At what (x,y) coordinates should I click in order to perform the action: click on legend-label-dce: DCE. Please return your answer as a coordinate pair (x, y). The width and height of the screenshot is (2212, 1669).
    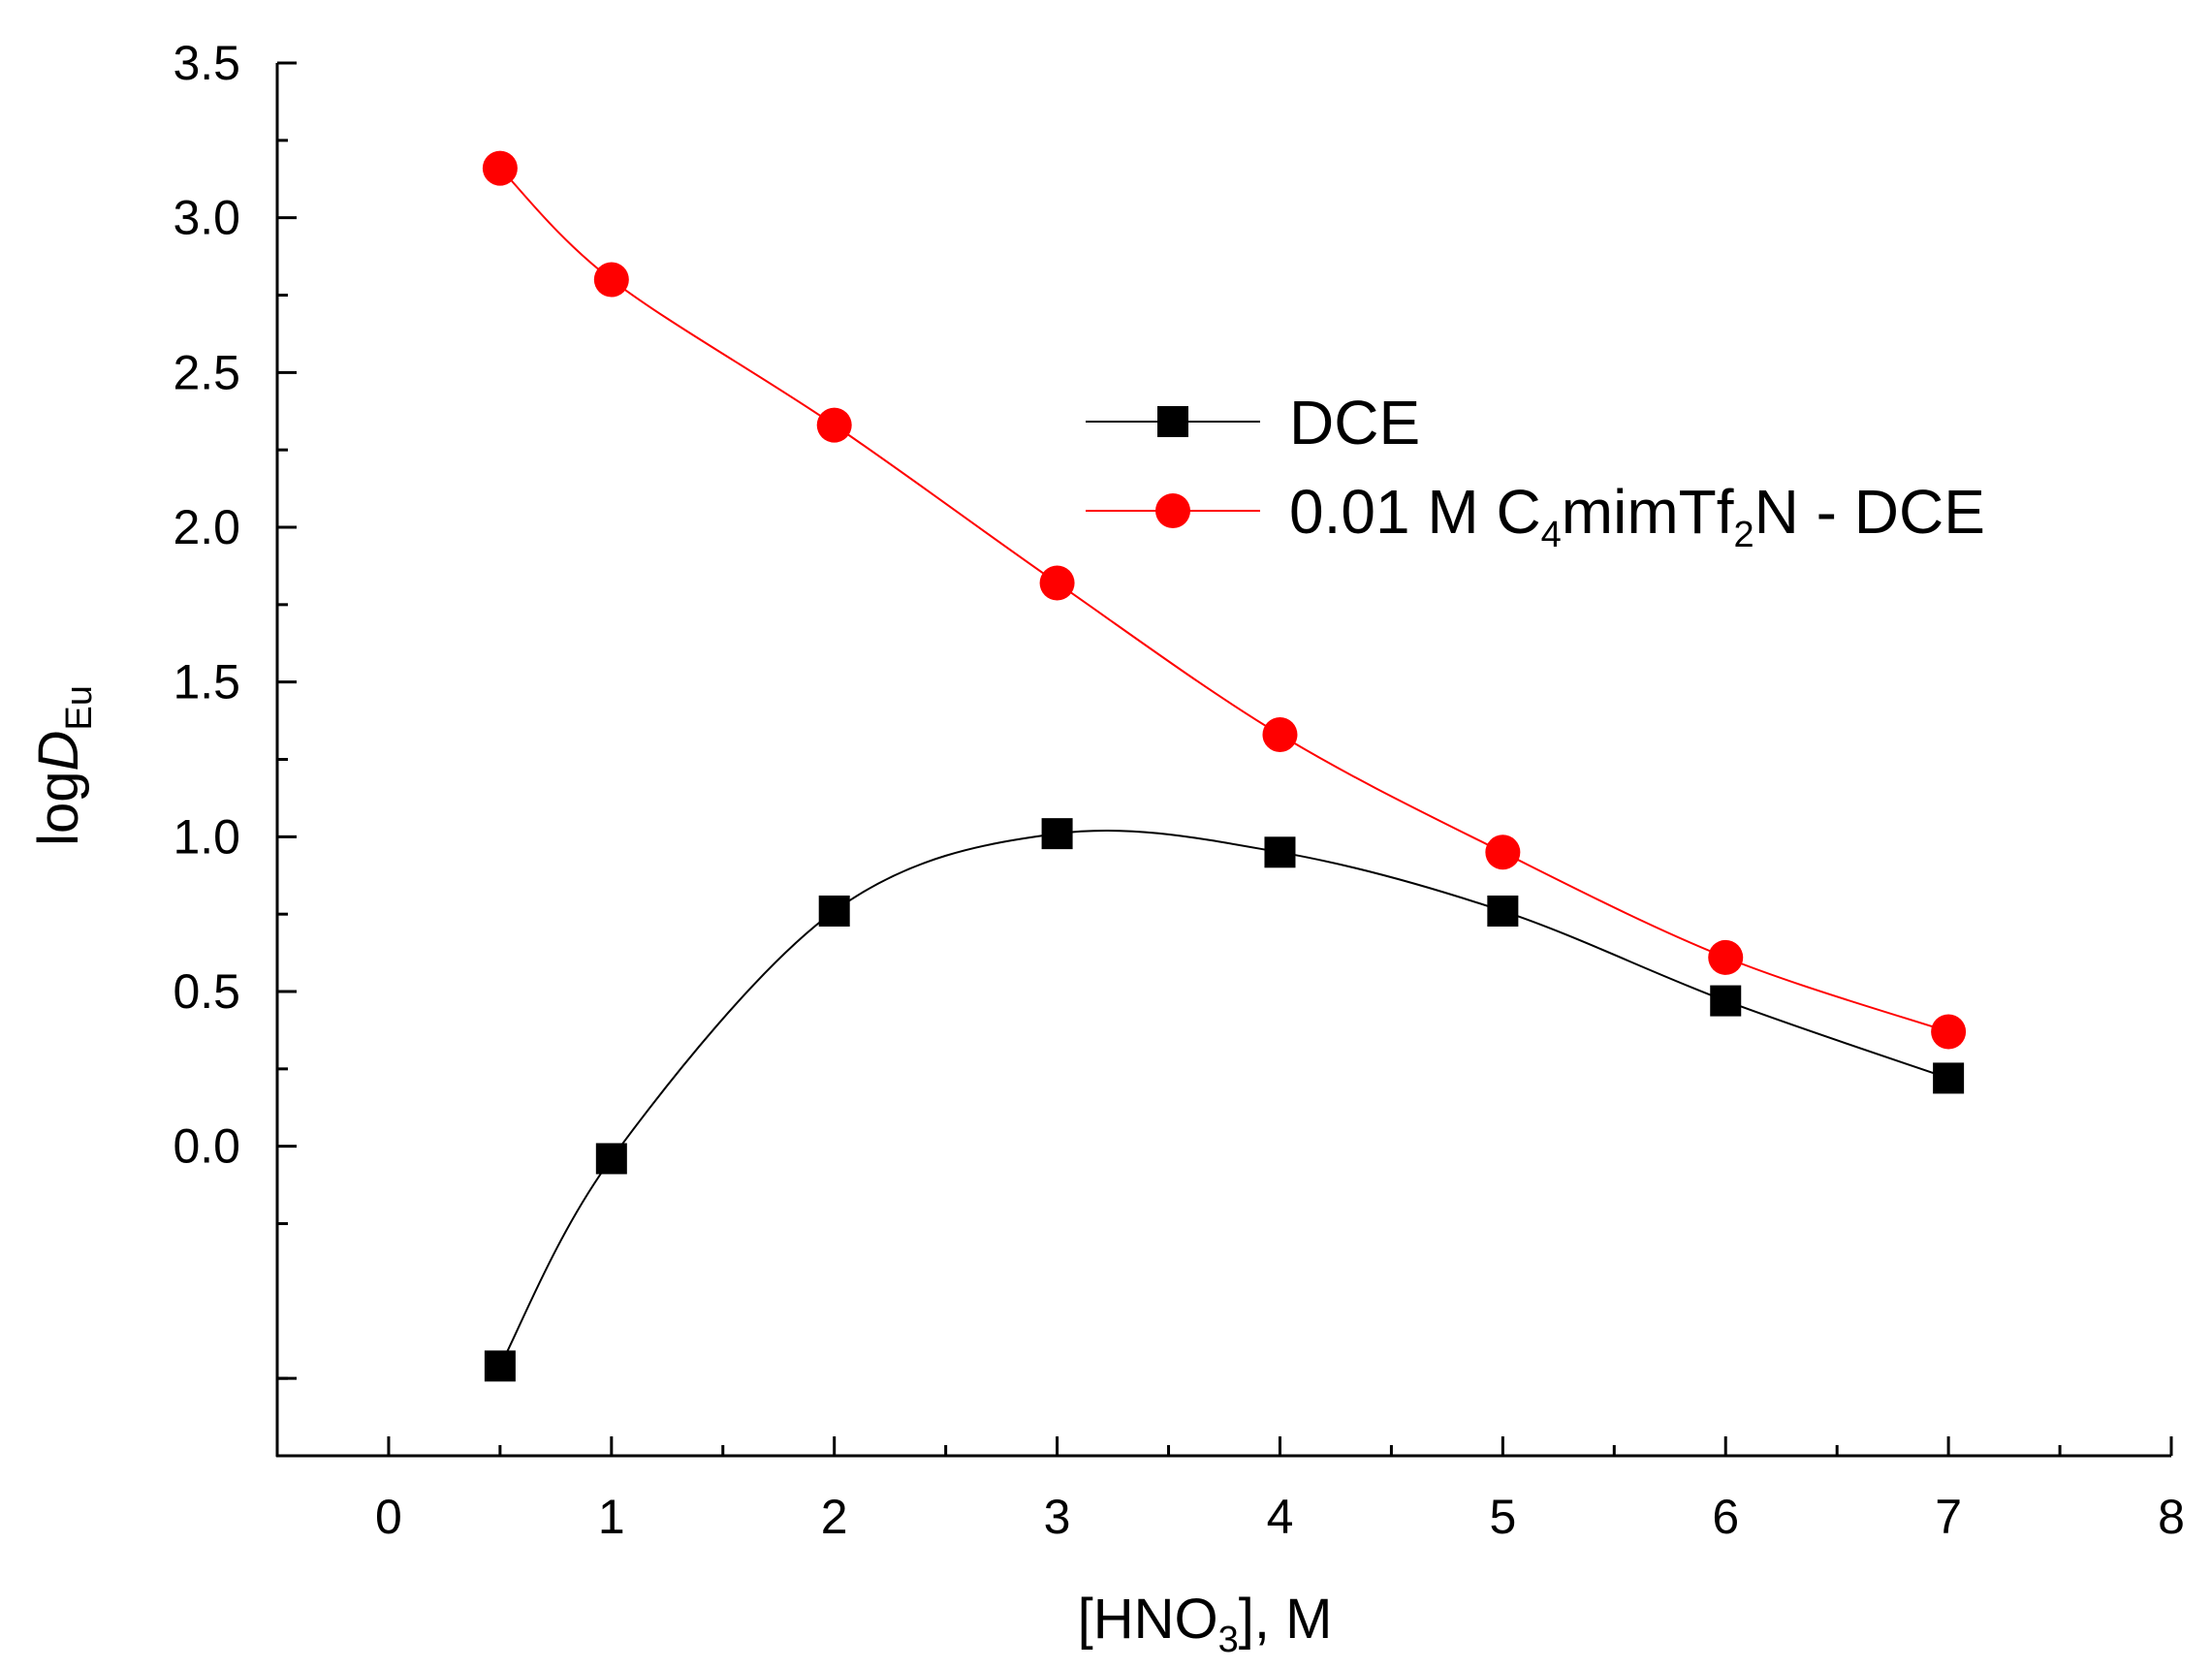
    Looking at the image, I should click on (1354, 423).